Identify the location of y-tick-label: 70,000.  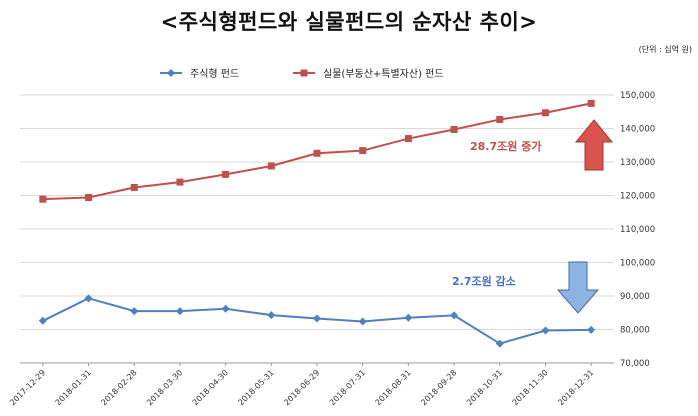
(635, 364).